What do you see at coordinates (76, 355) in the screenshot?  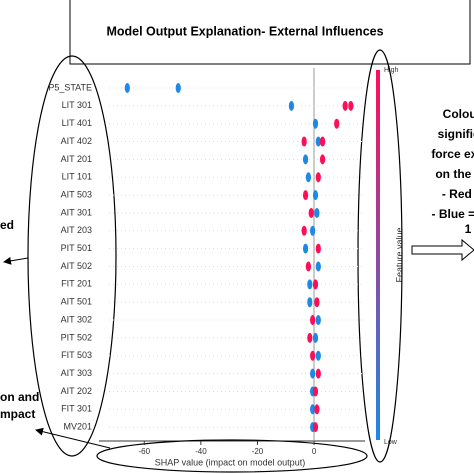 I see `y-tick-label: FIT 503` at bounding box center [76, 355].